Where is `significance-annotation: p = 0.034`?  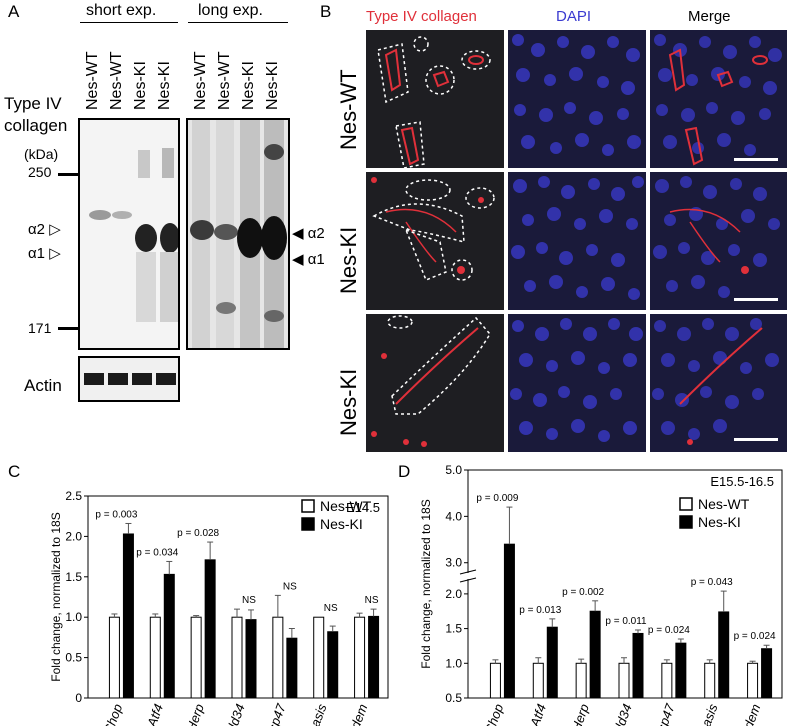
significance-annotation: p = 0.034 is located at coordinates (157, 552).